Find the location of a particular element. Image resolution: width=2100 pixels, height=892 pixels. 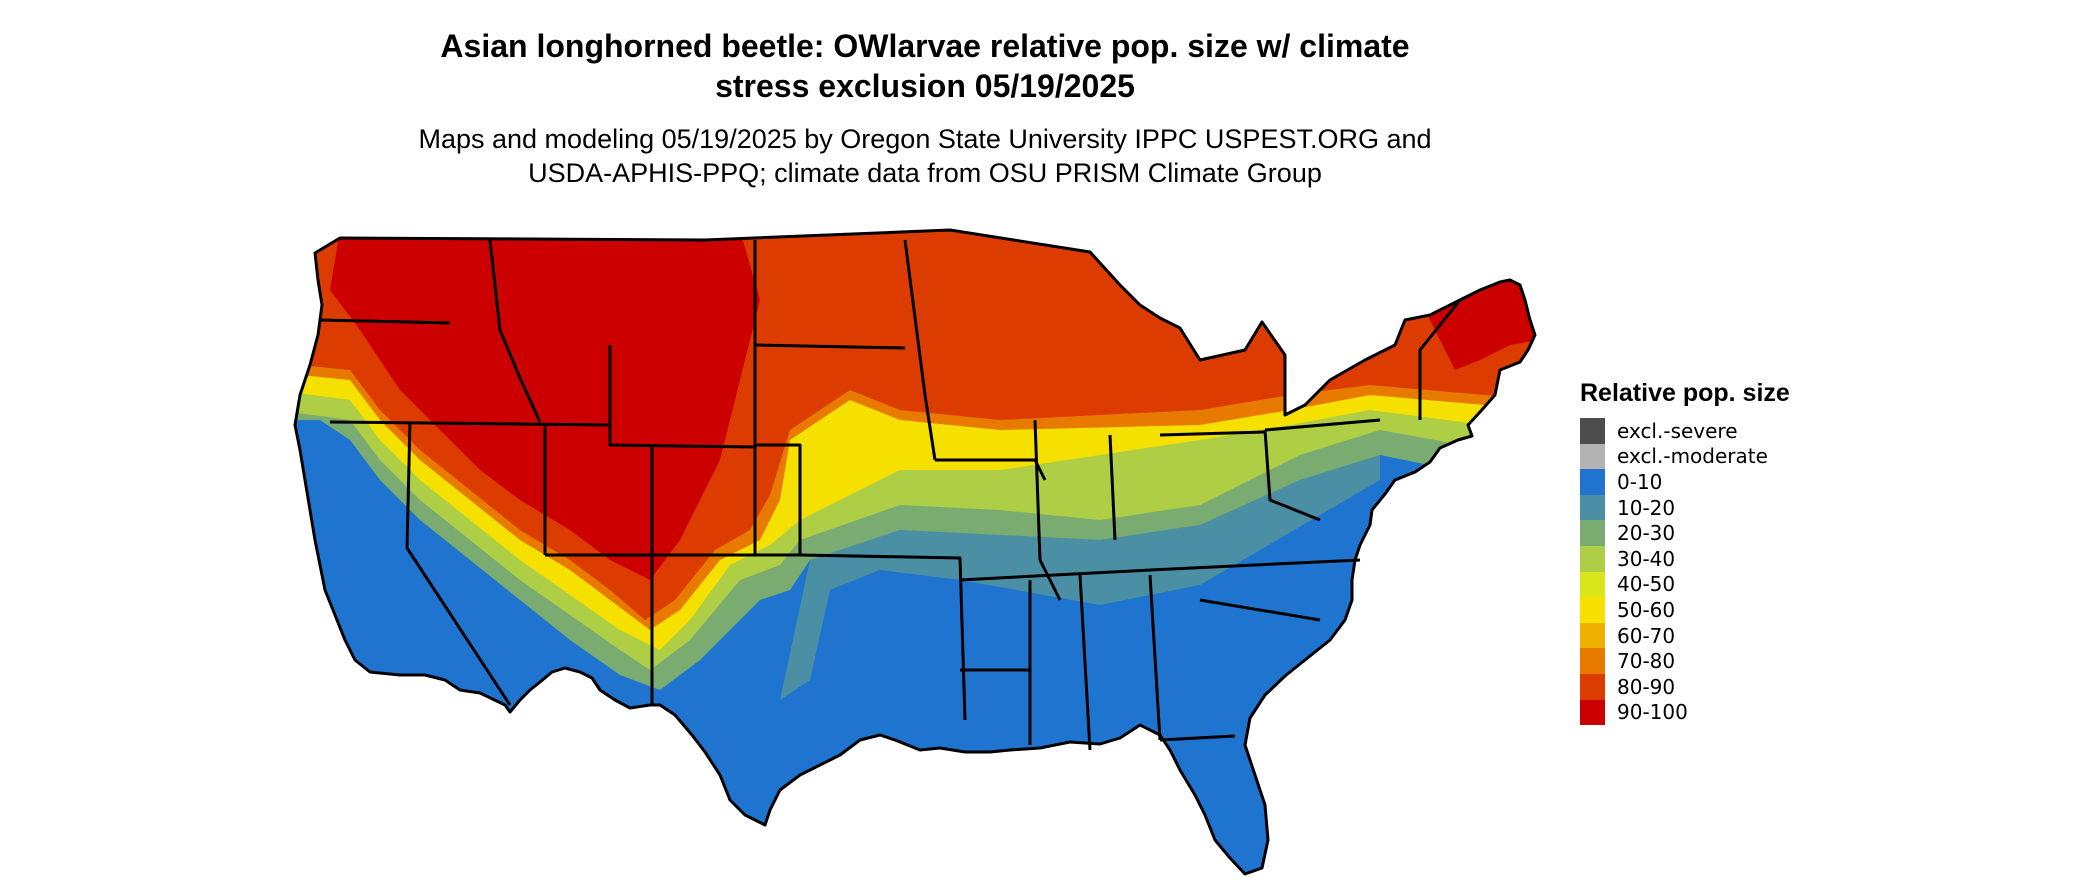

legend-label: 90-100 is located at coordinates (1652, 712).